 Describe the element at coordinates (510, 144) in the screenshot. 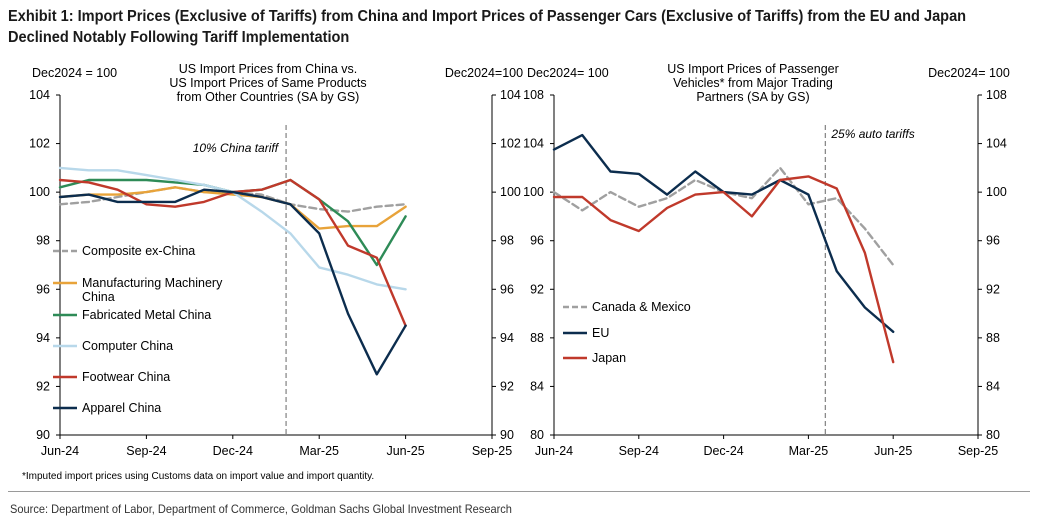

I see `y-tick-label-right: 102` at that location.